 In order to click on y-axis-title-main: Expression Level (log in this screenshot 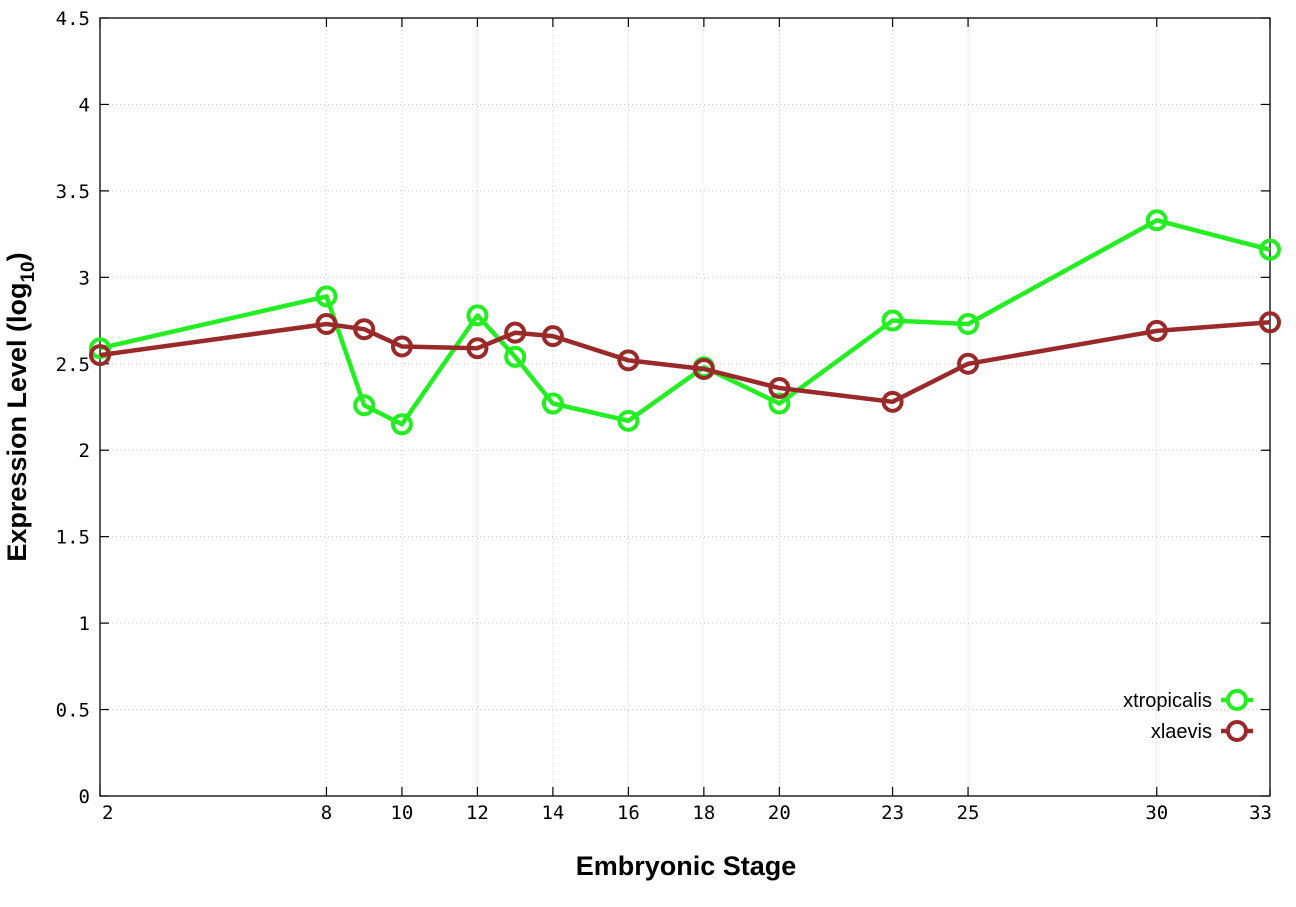, I will do `click(17, 422)`.